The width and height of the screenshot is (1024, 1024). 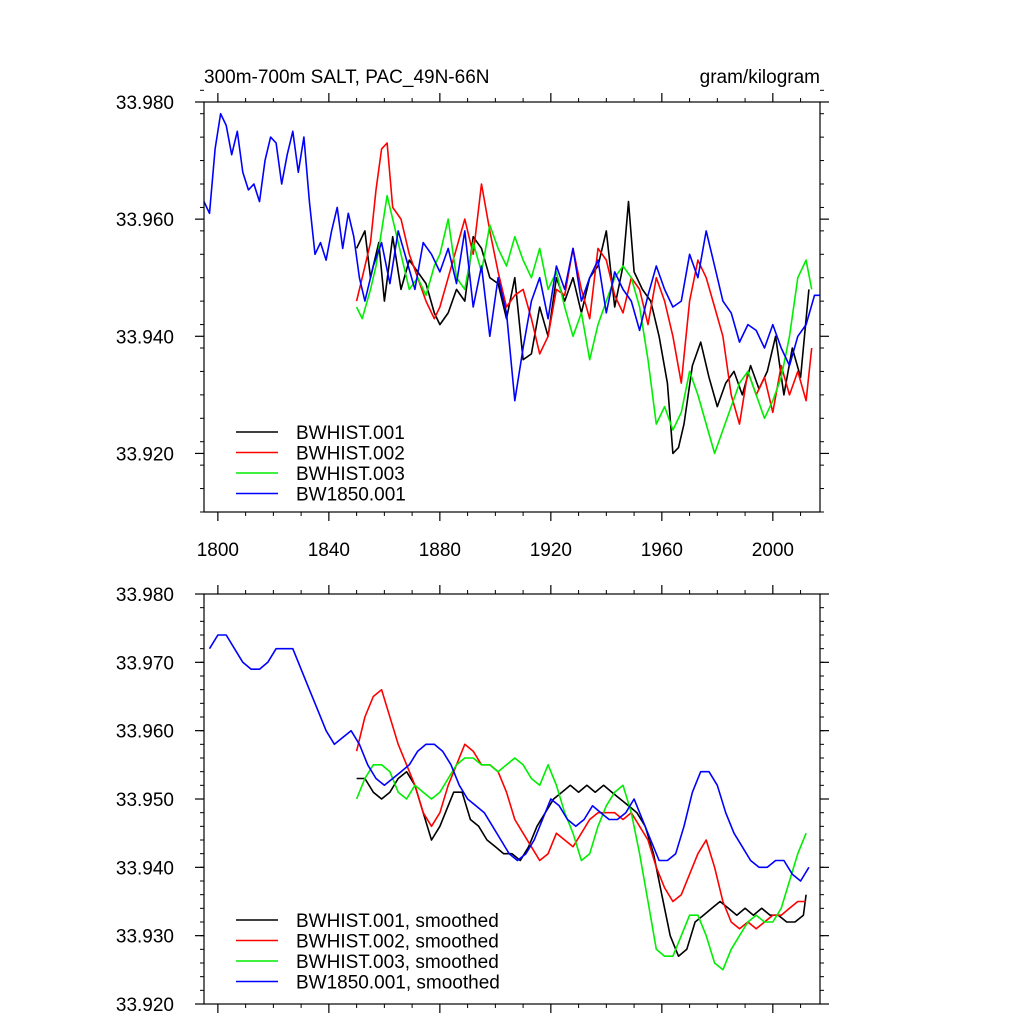 I want to click on bottom-y-tick-label: 33.940, so click(x=145, y=868).